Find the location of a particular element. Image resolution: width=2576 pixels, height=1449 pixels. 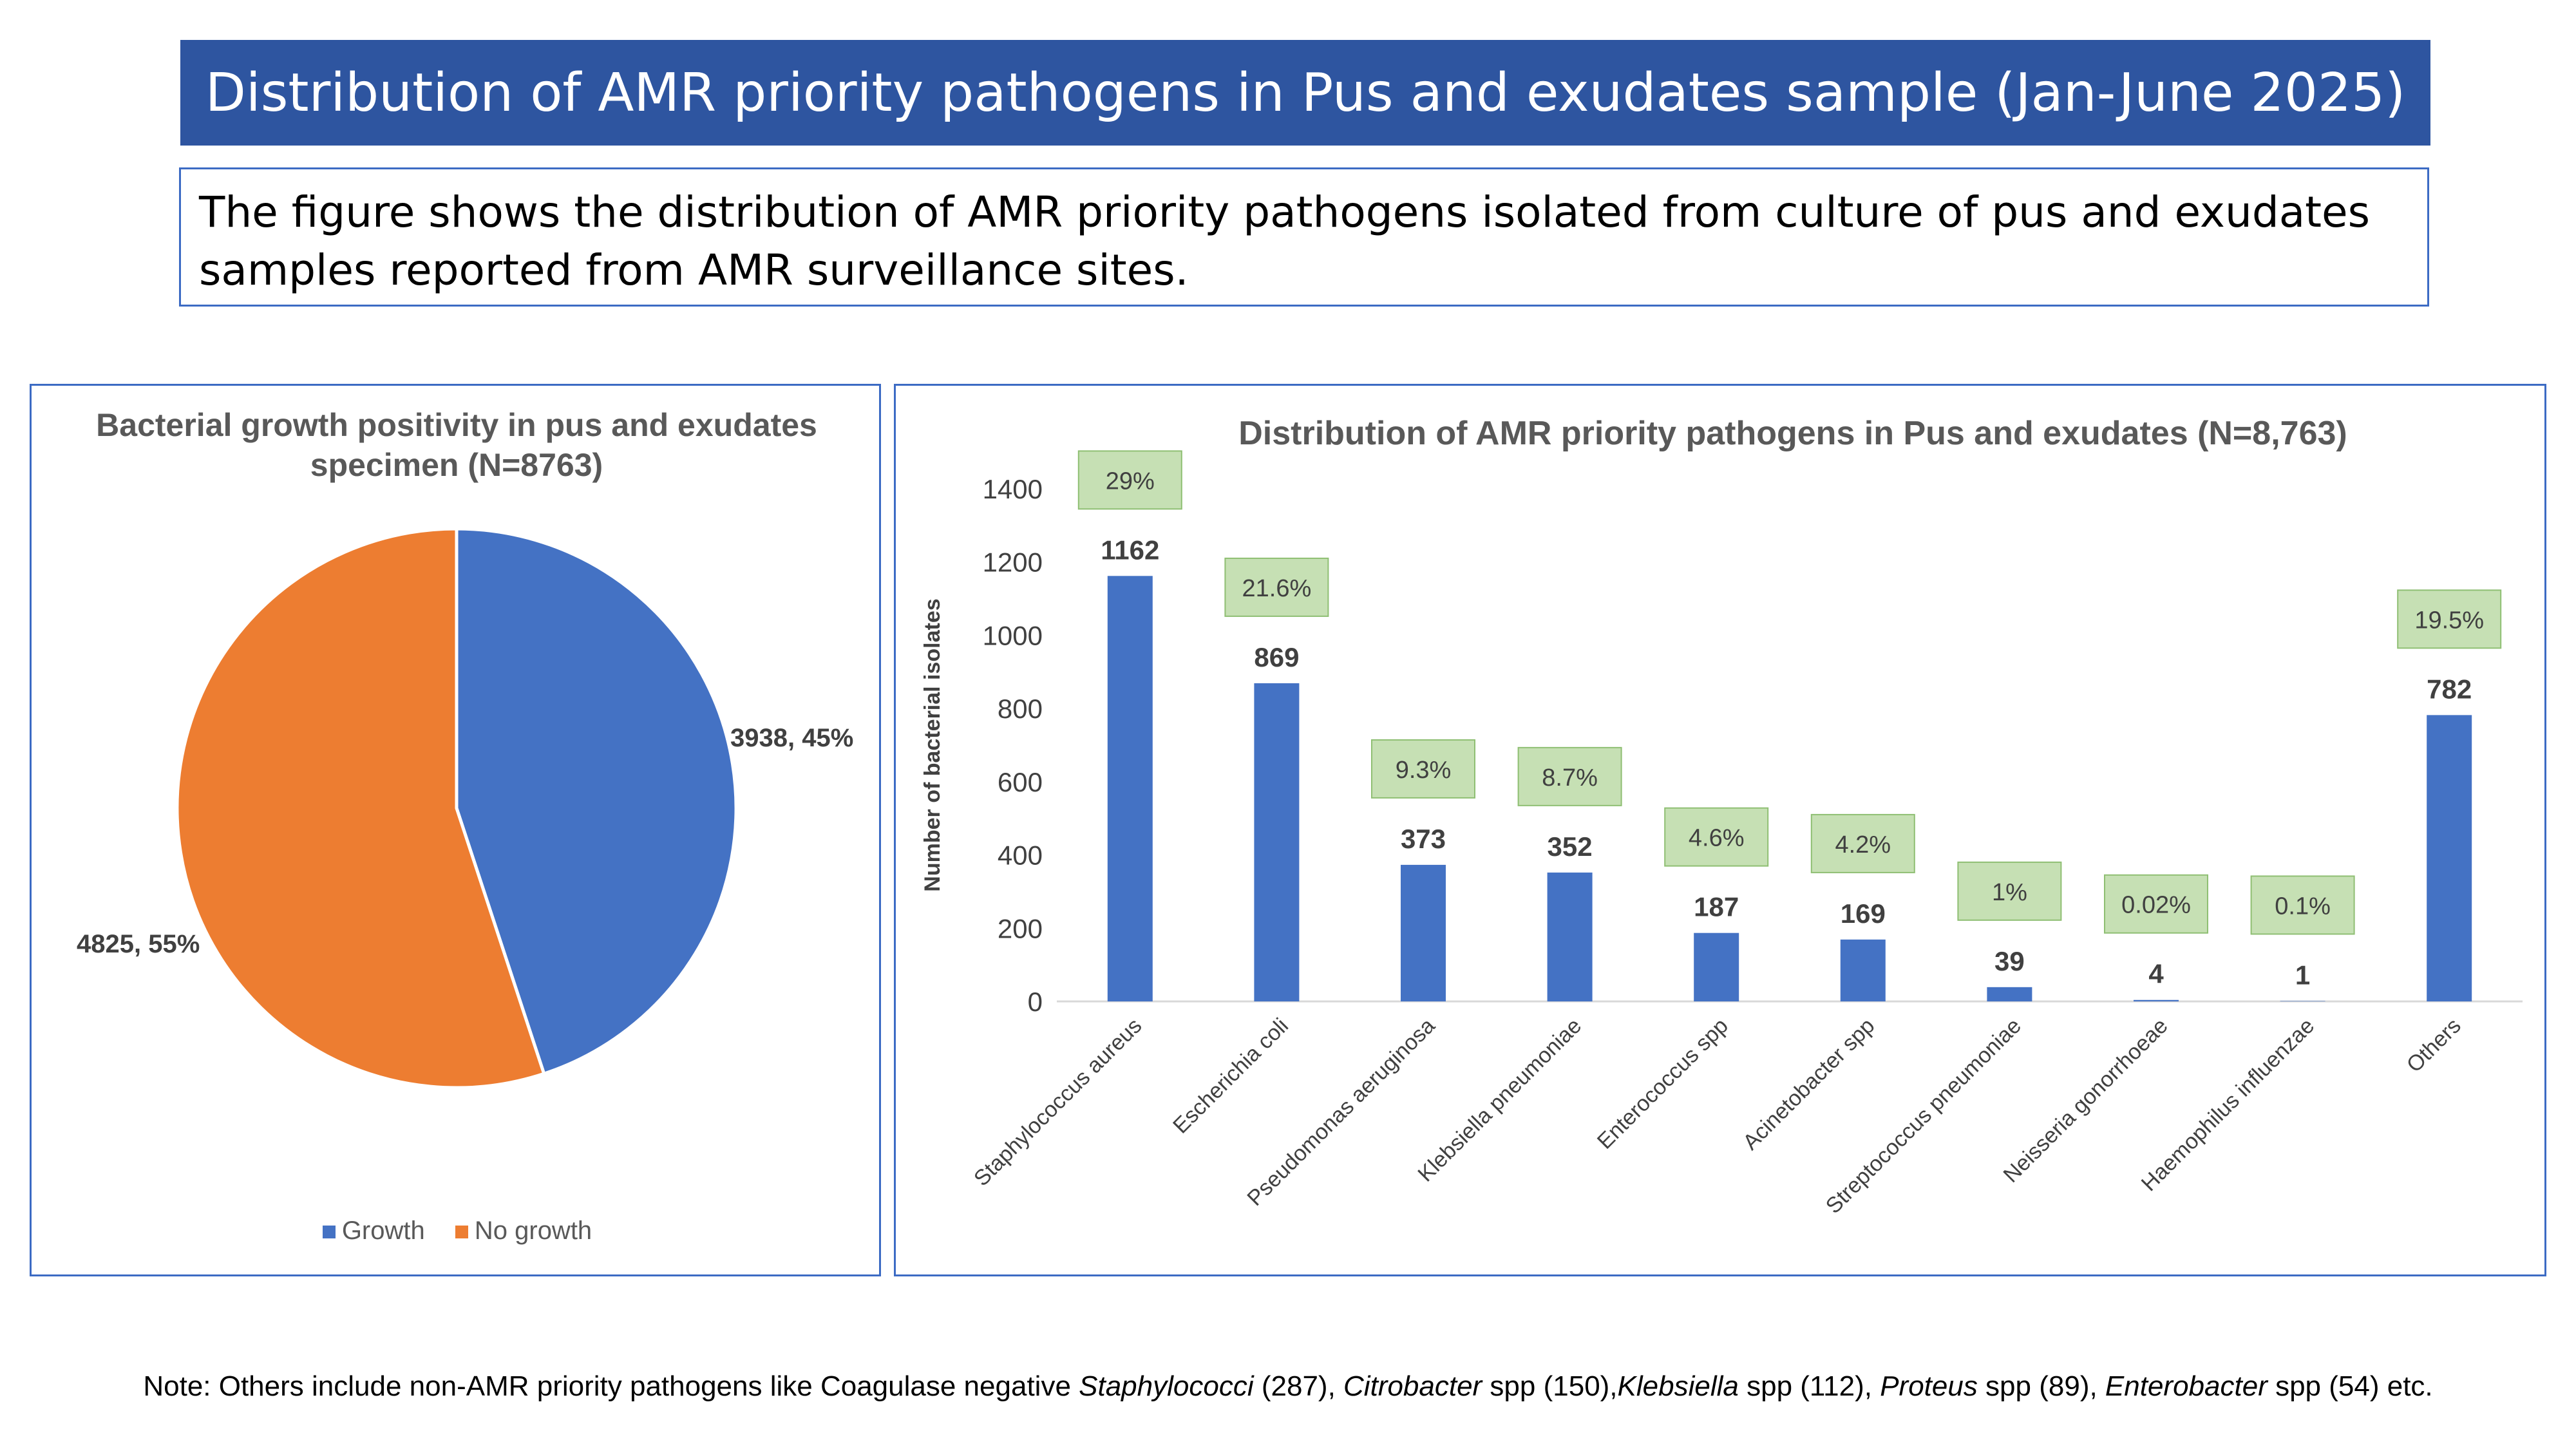

percent-label: 1% is located at coordinates (2010, 892).